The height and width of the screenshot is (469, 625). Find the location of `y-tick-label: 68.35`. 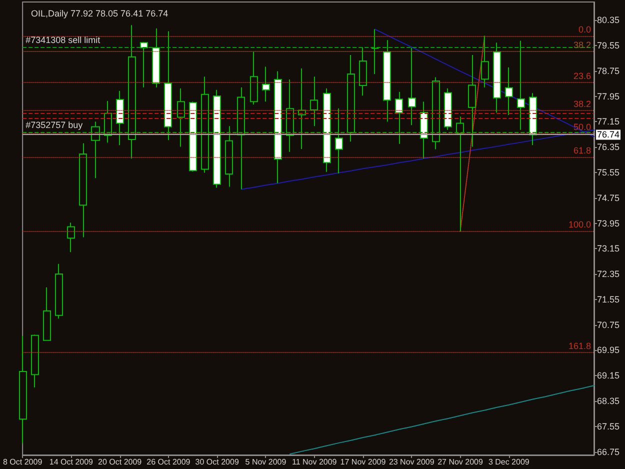

y-tick-label: 68.35 is located at coordinates (608, 401).